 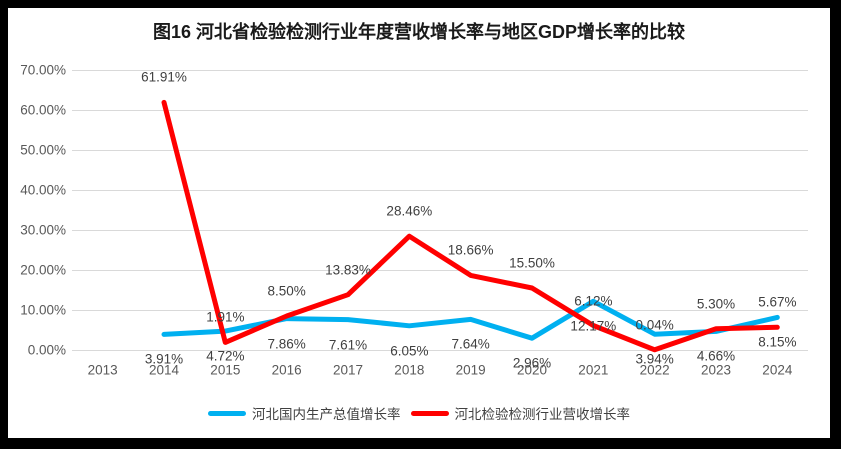 I want to click on y-axis-tick-label: 30.00%, so click(x=43, y=230).